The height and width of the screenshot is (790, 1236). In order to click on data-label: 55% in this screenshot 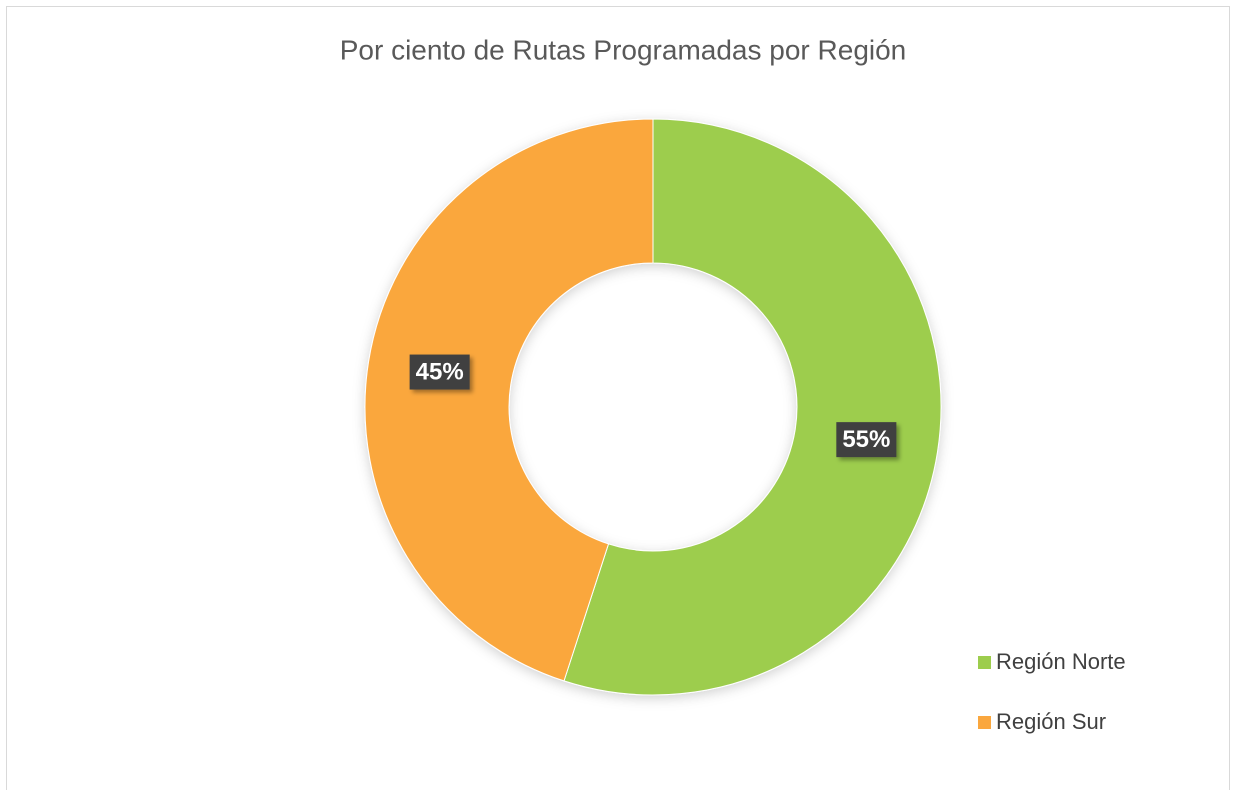, I will do `click(866, 439)`.